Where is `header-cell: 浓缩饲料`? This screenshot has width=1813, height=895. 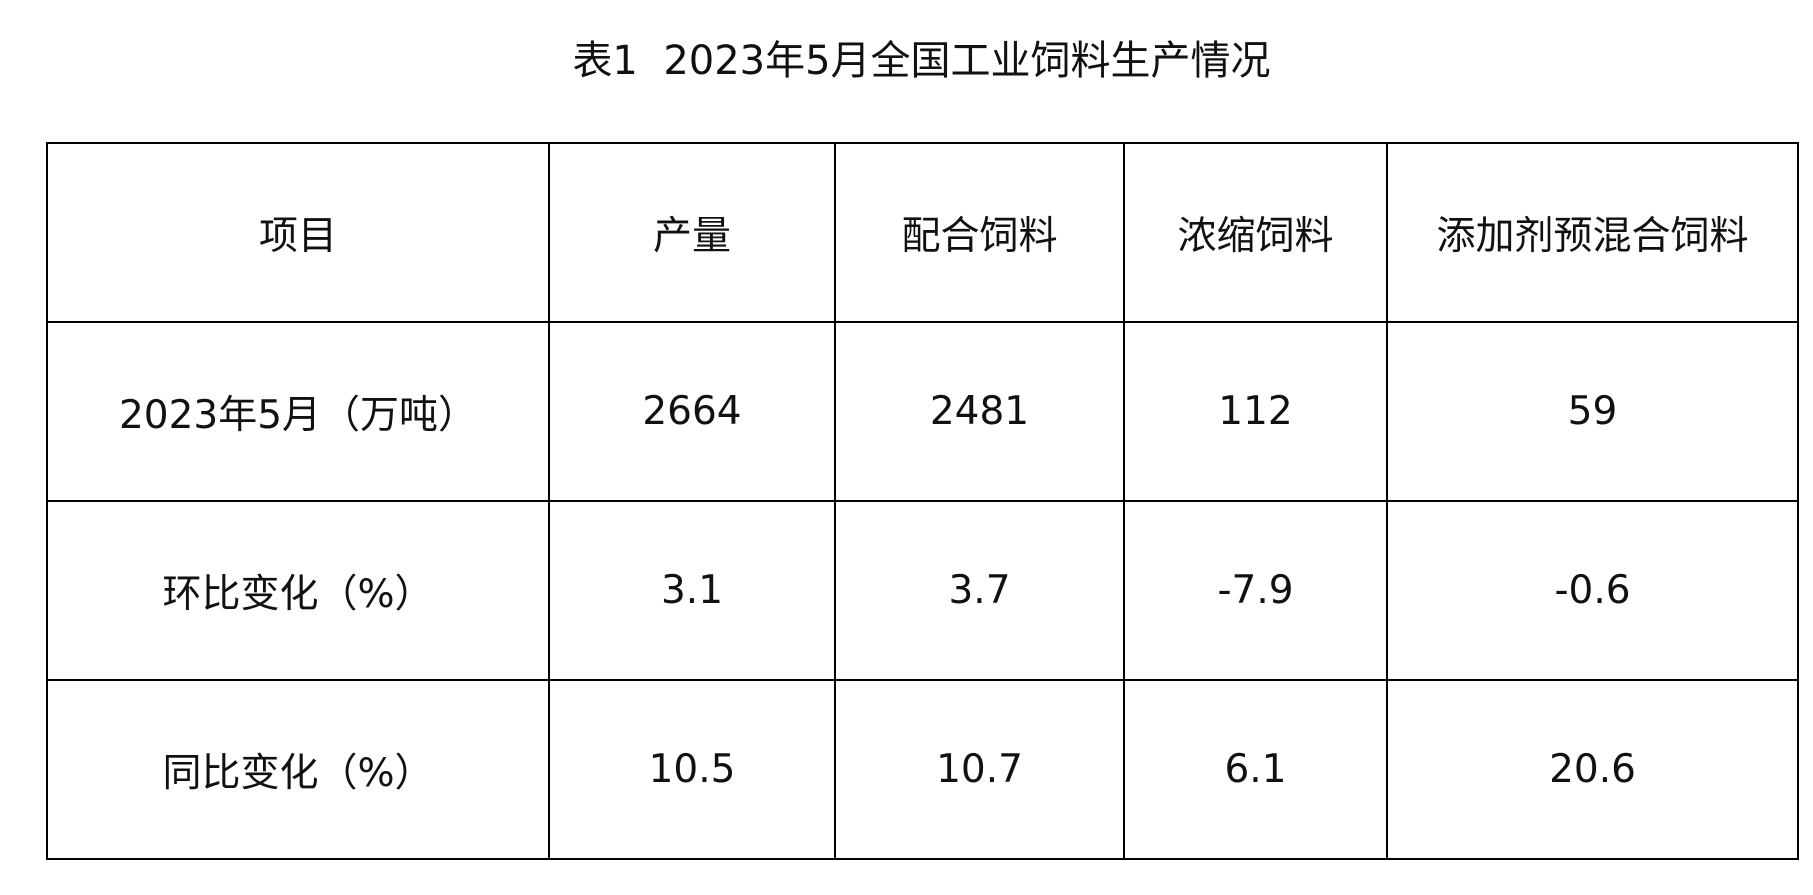
header-cell: 浓缩饲料 is located at coordinates (1255, 232).